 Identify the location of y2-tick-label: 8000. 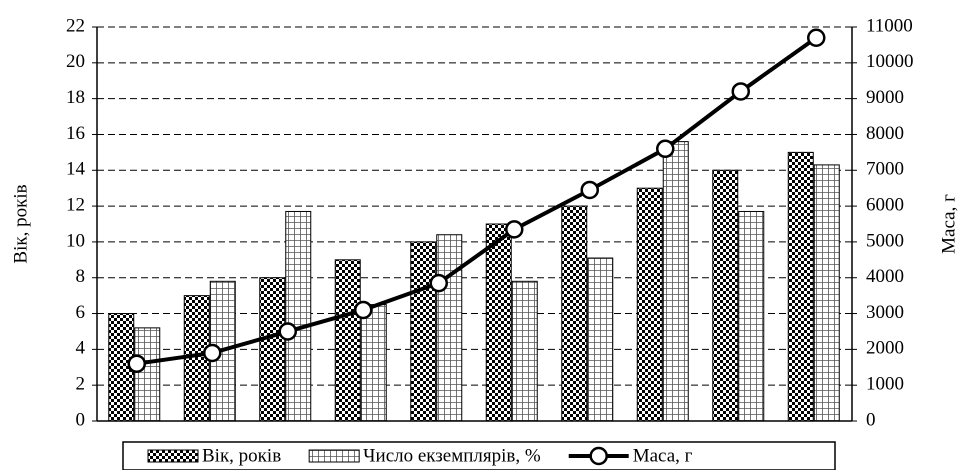
(885, 133).